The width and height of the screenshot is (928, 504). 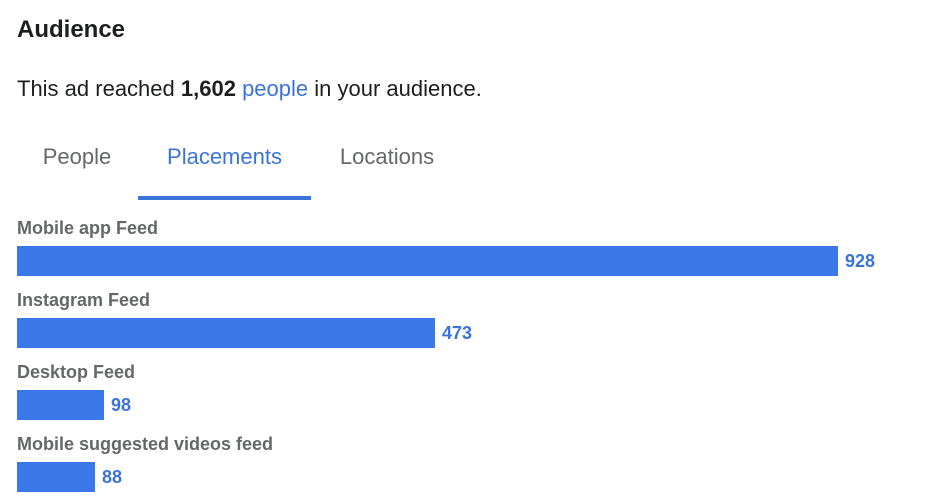 What do you see at coordinates (77, 156) in the screenshot?
I see `tab-people: People` at bounding box center [77, 156].